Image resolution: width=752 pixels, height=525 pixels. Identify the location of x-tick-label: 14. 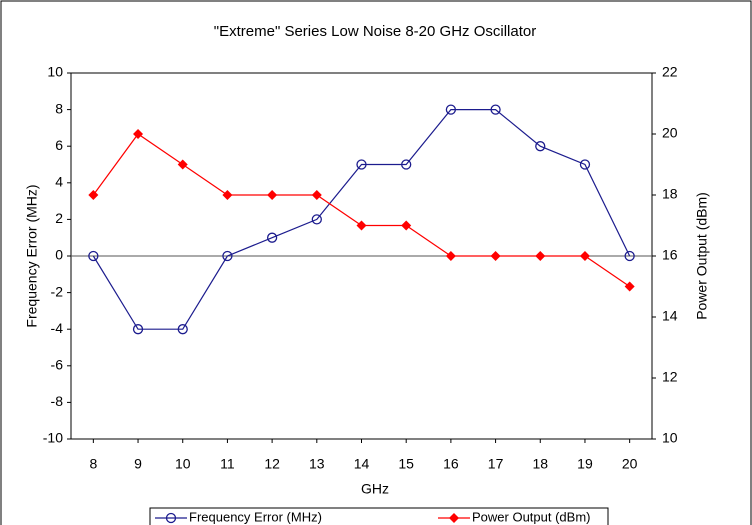
(362, 464).